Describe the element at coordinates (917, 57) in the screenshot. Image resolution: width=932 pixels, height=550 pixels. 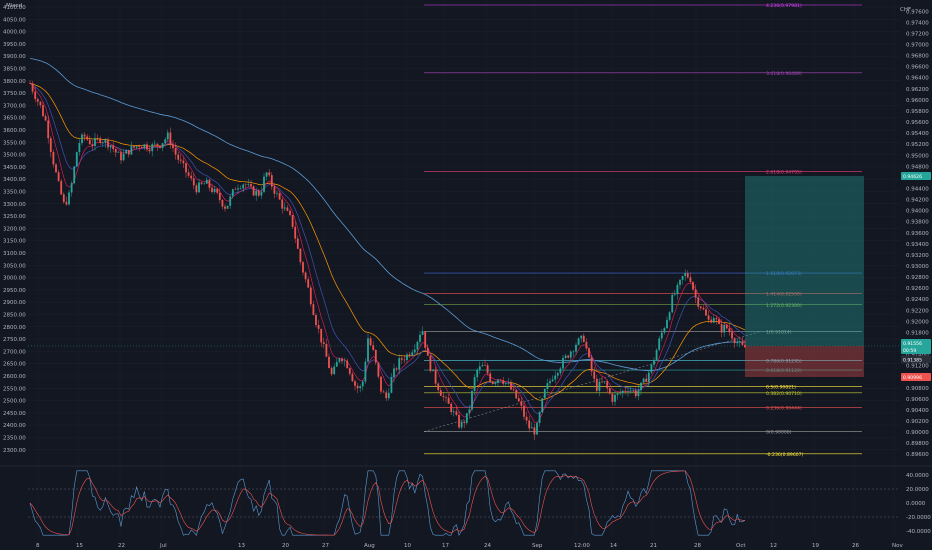
I see `right-axis-tick: 0.96800` at that location.